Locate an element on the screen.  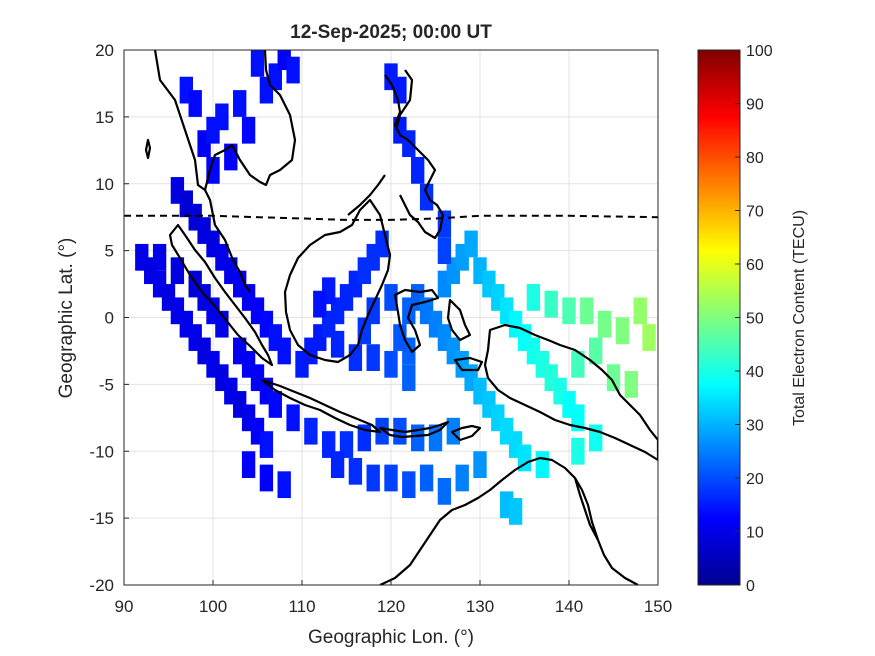
y-tick-label: -5 is located at coordinates (106, 384).